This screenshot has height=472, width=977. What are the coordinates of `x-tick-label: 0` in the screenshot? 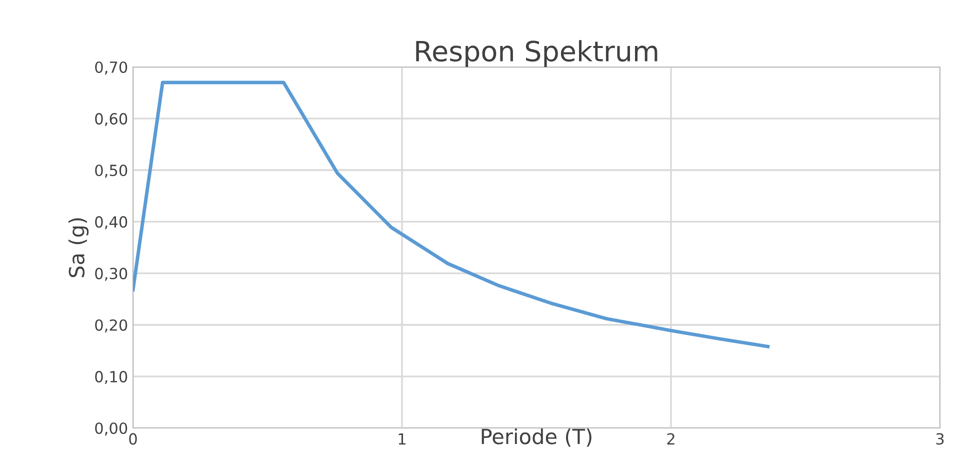 It's located at (133, 439).